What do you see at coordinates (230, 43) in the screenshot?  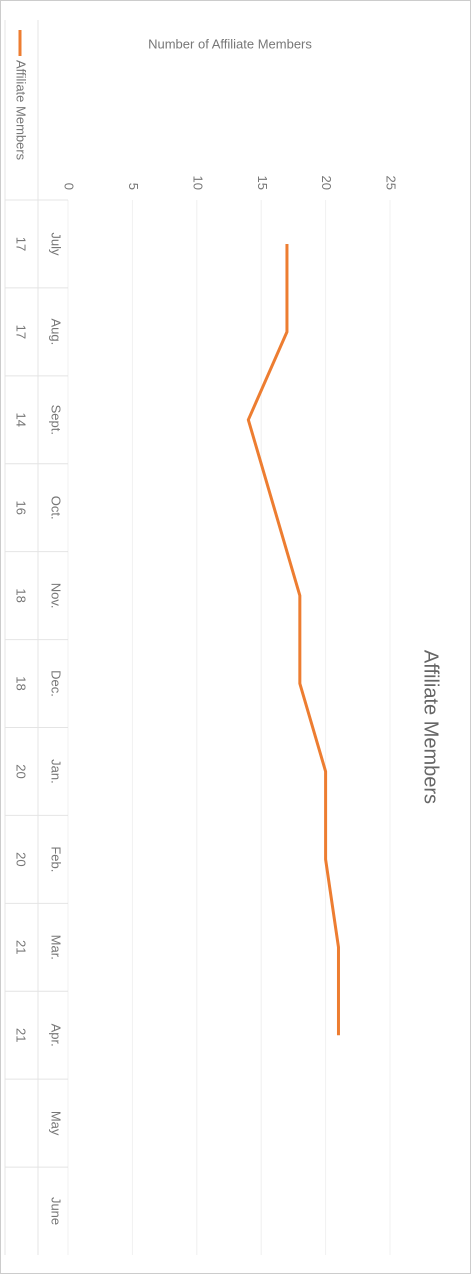 I see `y-axis-title: Number of Affiliate Members` at bounding box center [230, 43].